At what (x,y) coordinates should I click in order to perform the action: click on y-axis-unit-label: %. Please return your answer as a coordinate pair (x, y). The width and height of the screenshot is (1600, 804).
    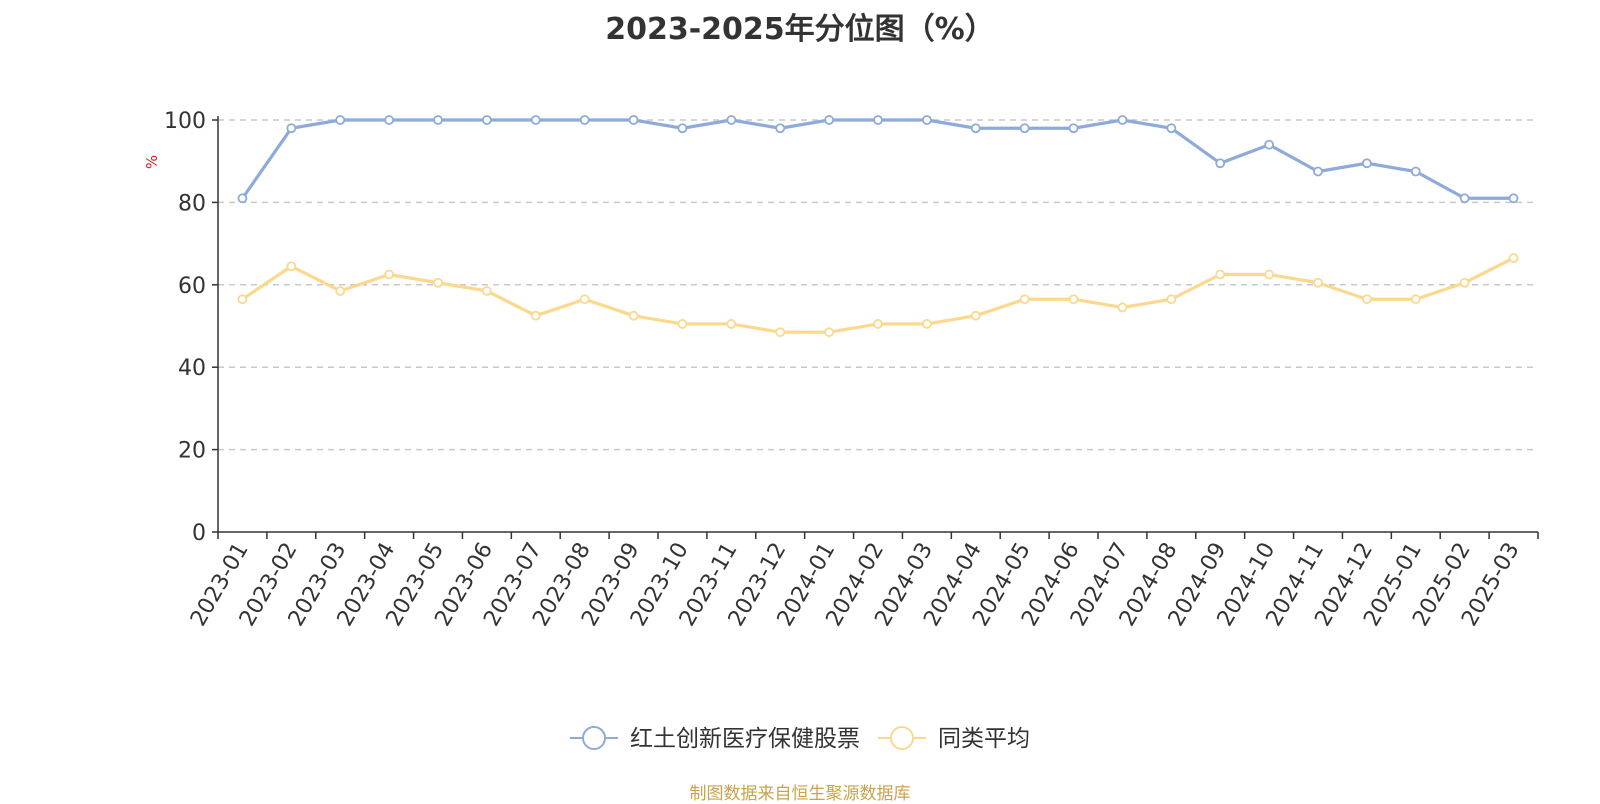
    Looking at the image, I should click on (152, 162).